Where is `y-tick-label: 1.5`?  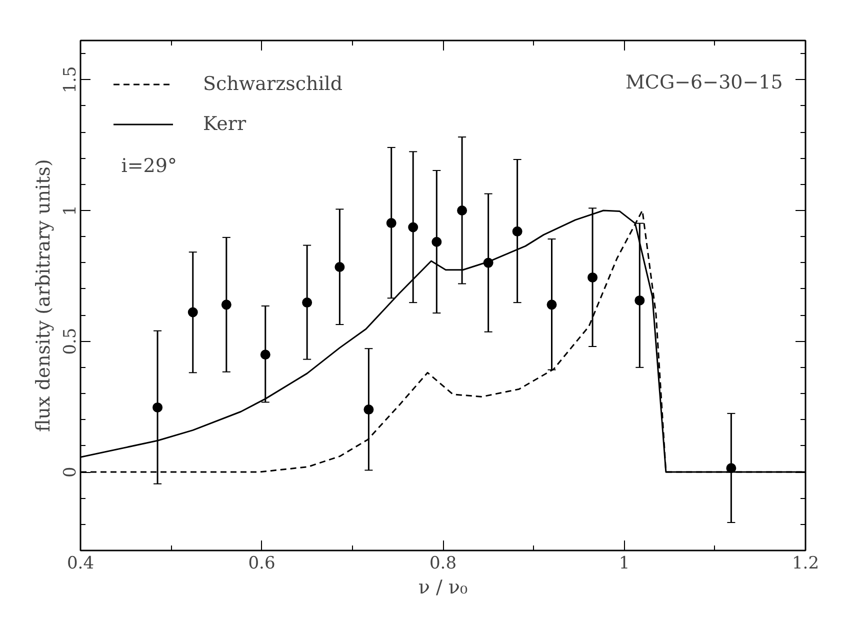
y-tick-label: 1.5 is located at coordinates (70, 80).